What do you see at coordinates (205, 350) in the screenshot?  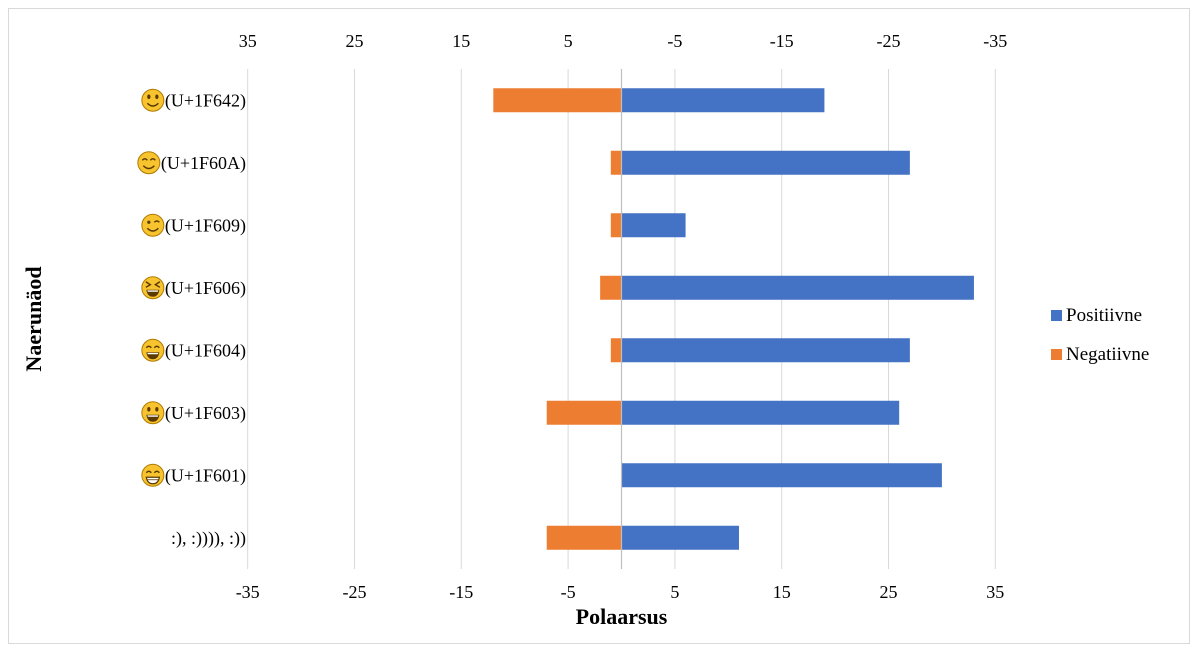 I see `category-label: (U+1F604)` at bounding box center [205, 350].